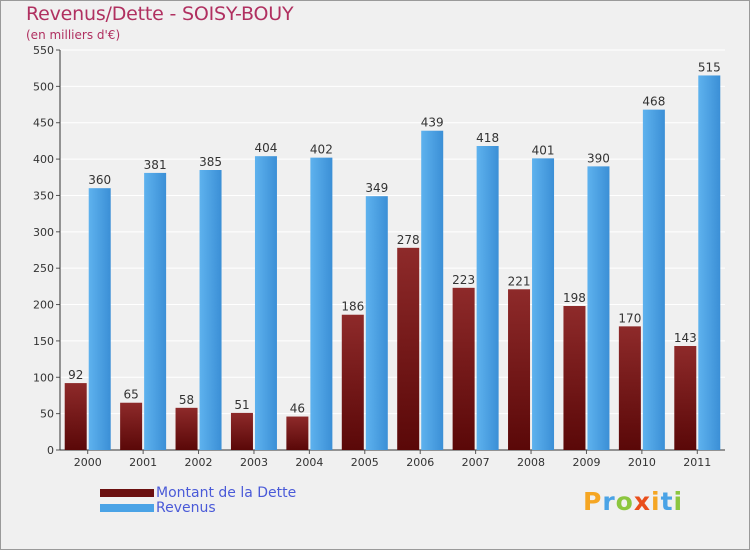 This screenshot has width=750, height=550. Describe the element at coordinates (73, 35) in the screenshot. I see `chart-subtitle: (en milliers d'€)` at that location.